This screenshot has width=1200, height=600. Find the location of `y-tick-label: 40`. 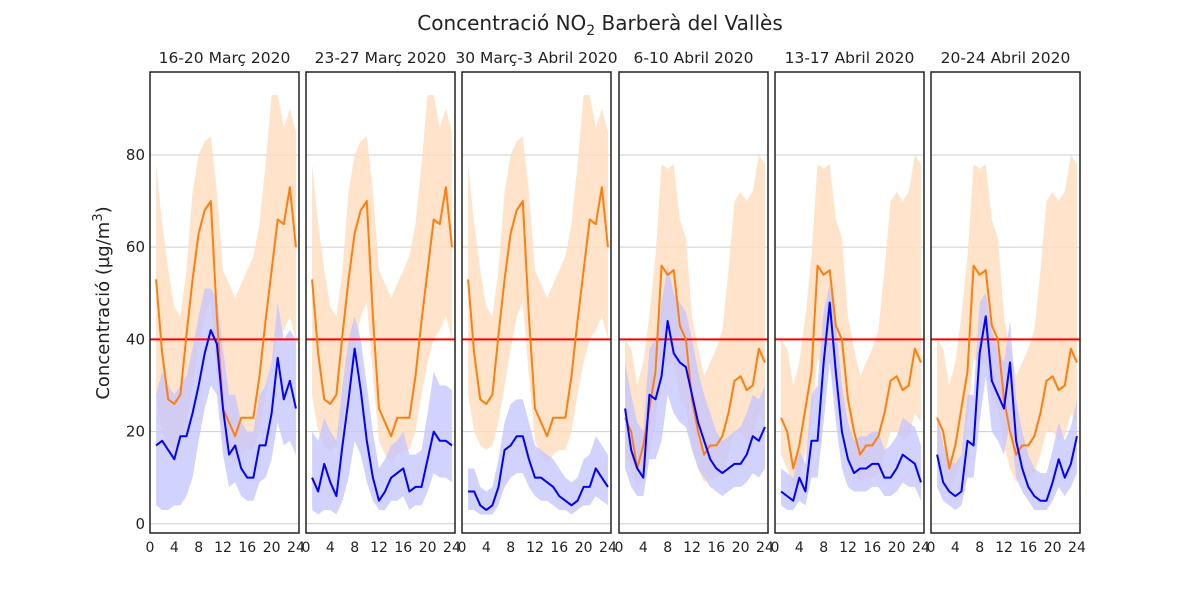

y-tick-label: 40 is located at coordinates (135, 339).